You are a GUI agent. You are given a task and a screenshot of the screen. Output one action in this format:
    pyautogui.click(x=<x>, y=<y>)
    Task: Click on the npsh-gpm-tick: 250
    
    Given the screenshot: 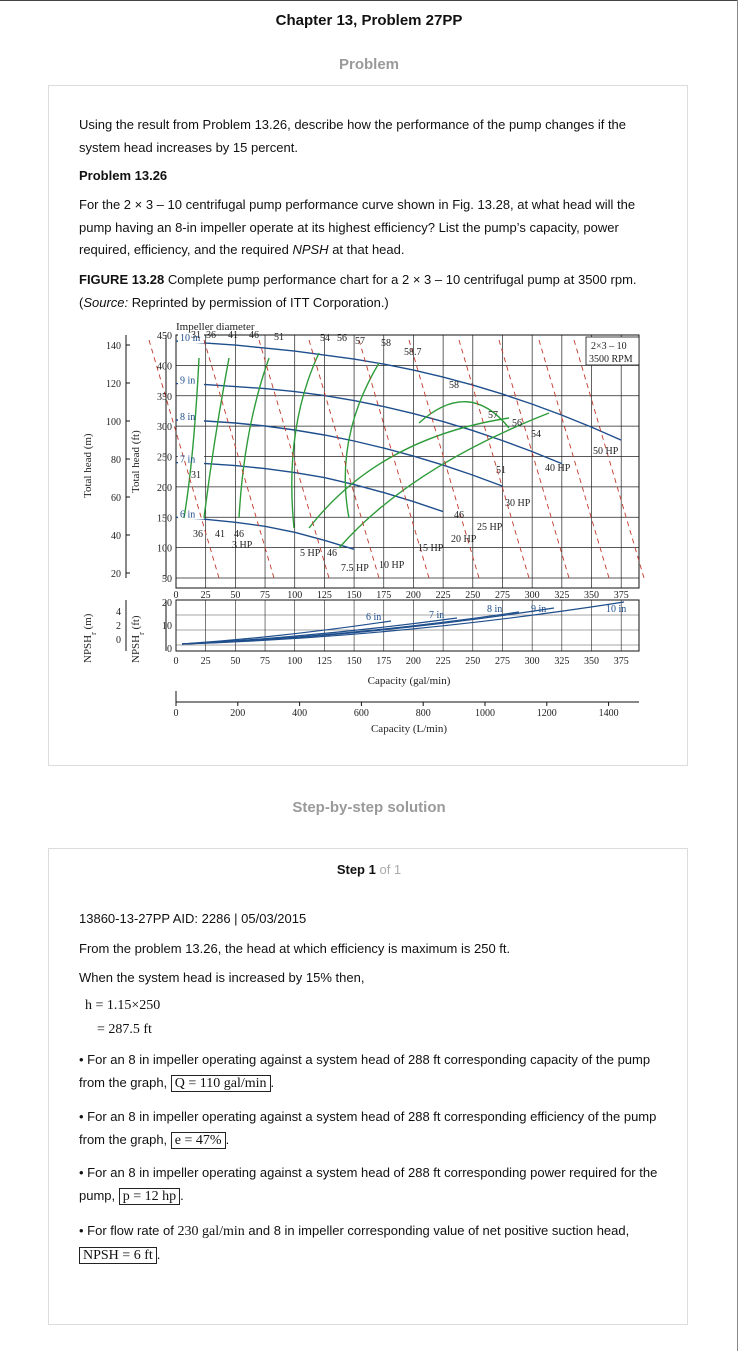 What is the action you would take?
    pyautogui.click(x=472, y=661)
    